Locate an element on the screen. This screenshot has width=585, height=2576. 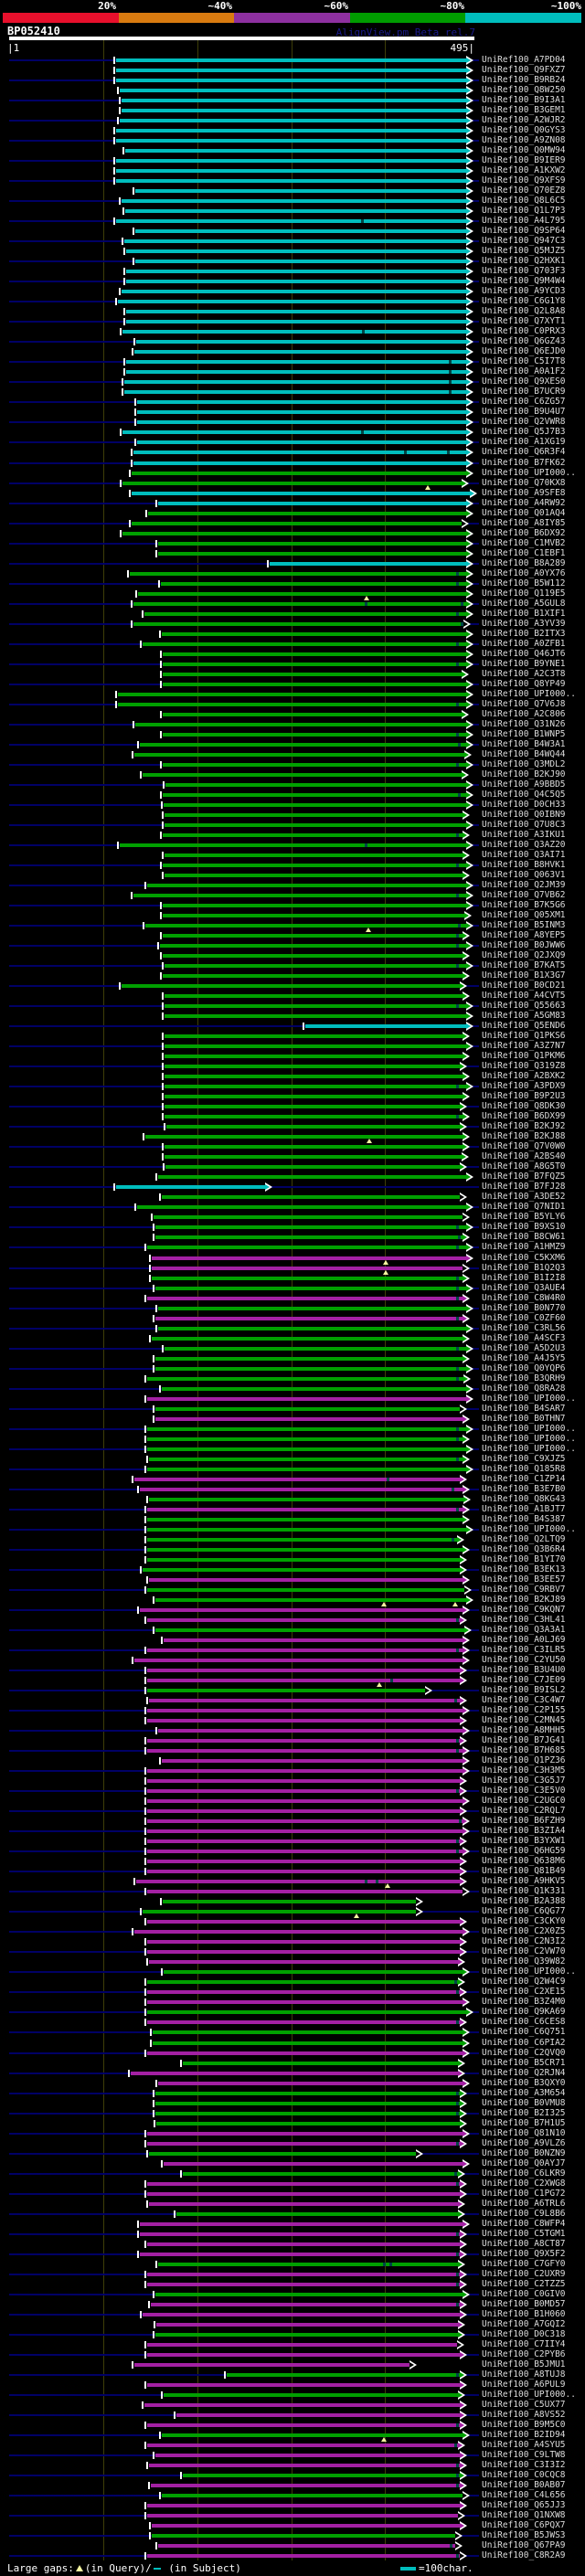
hit-label: UniRef100_Q5END6 is located at coordinates (524, 1026).